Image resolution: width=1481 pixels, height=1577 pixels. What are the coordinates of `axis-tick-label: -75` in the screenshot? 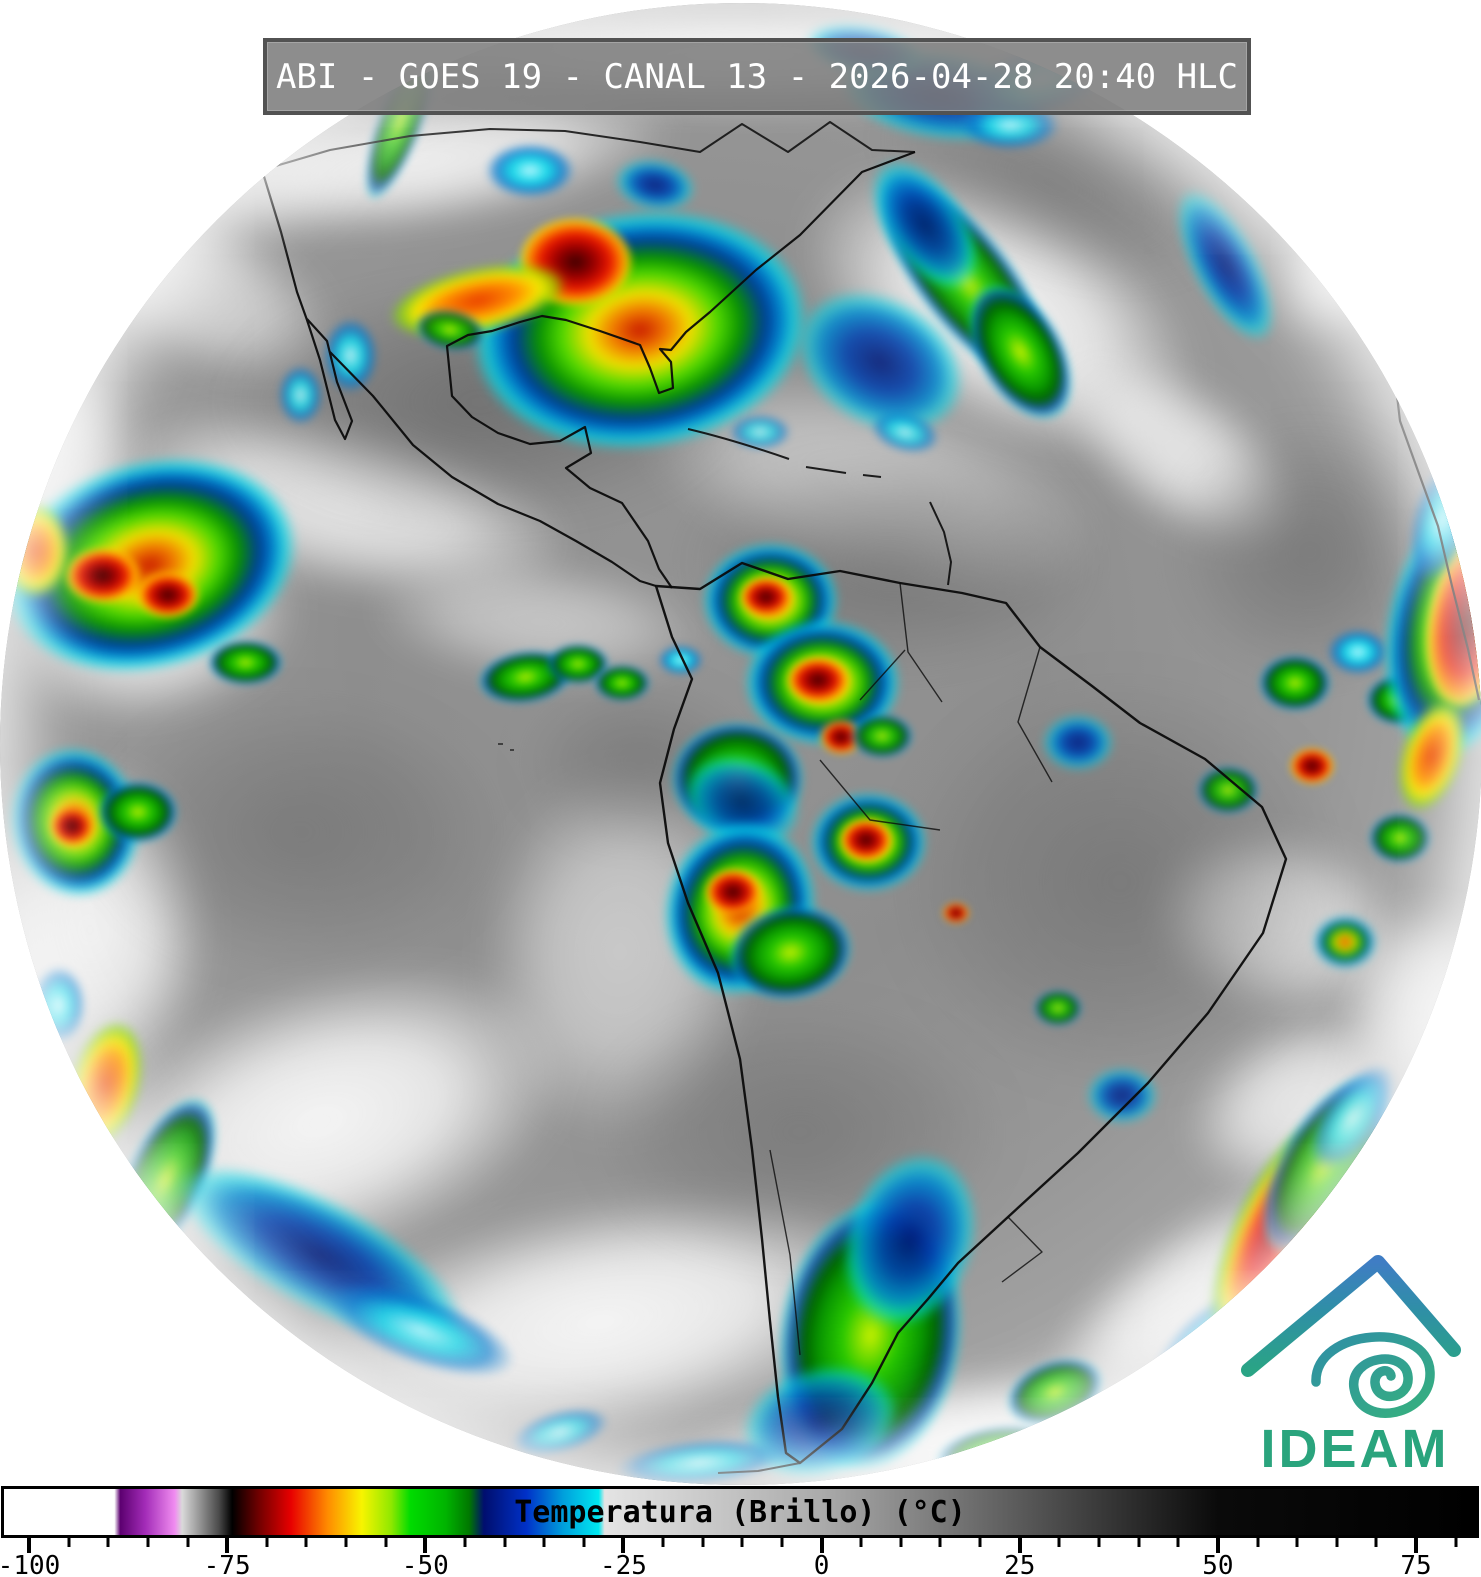 It's located at (227, 1564).